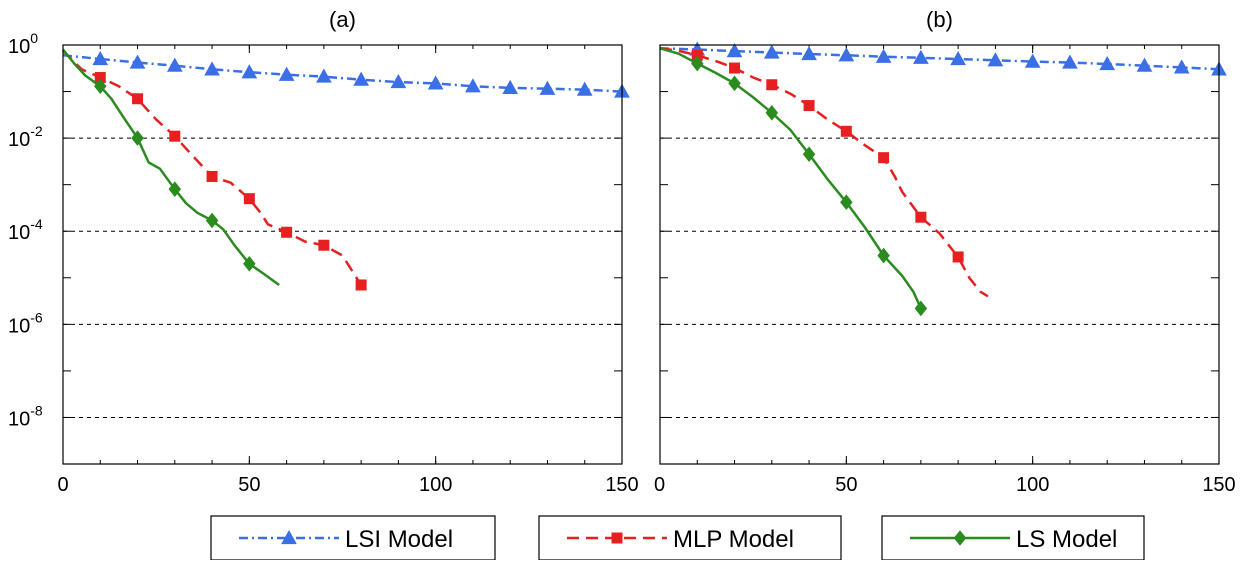 This screenshot has height=565, width=1257. I want to click on y-tick-label: 10⁻⁸, so click(25, 416).